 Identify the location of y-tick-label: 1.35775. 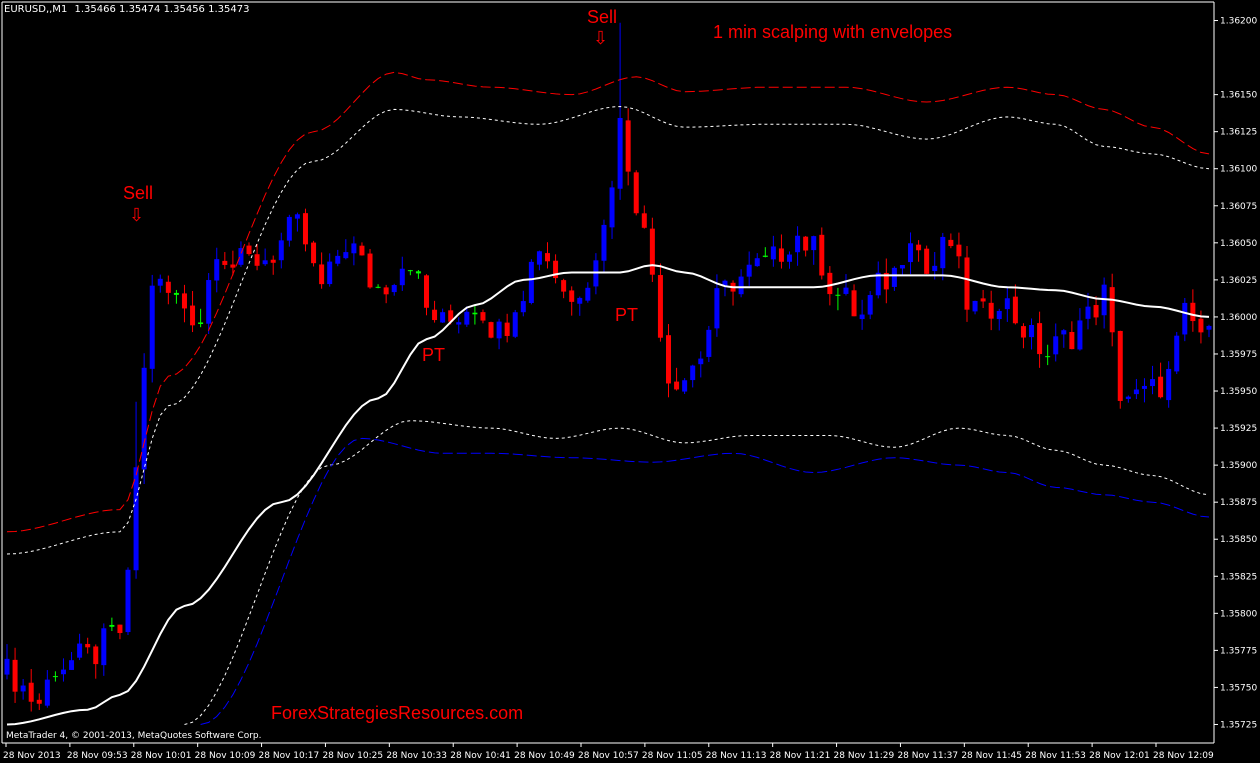
(1238, 651).